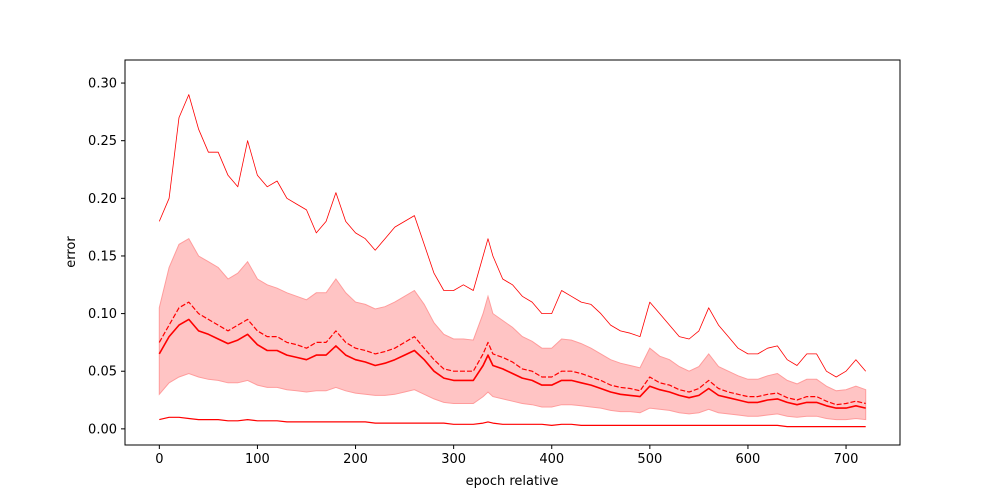 The width and height of the screenshot is (1000, 500). Describe the element at coordinates (649, 459) in the screenshot. I see `x-tick-label: 500` at that location.